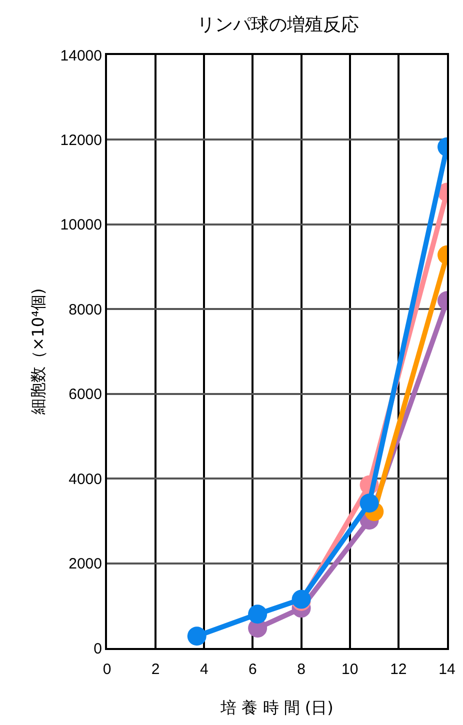  What do you see at coordinates (85, 564) in the screenshot?
I see `y-tick-label: 2000` at bounding box center [85, 564].